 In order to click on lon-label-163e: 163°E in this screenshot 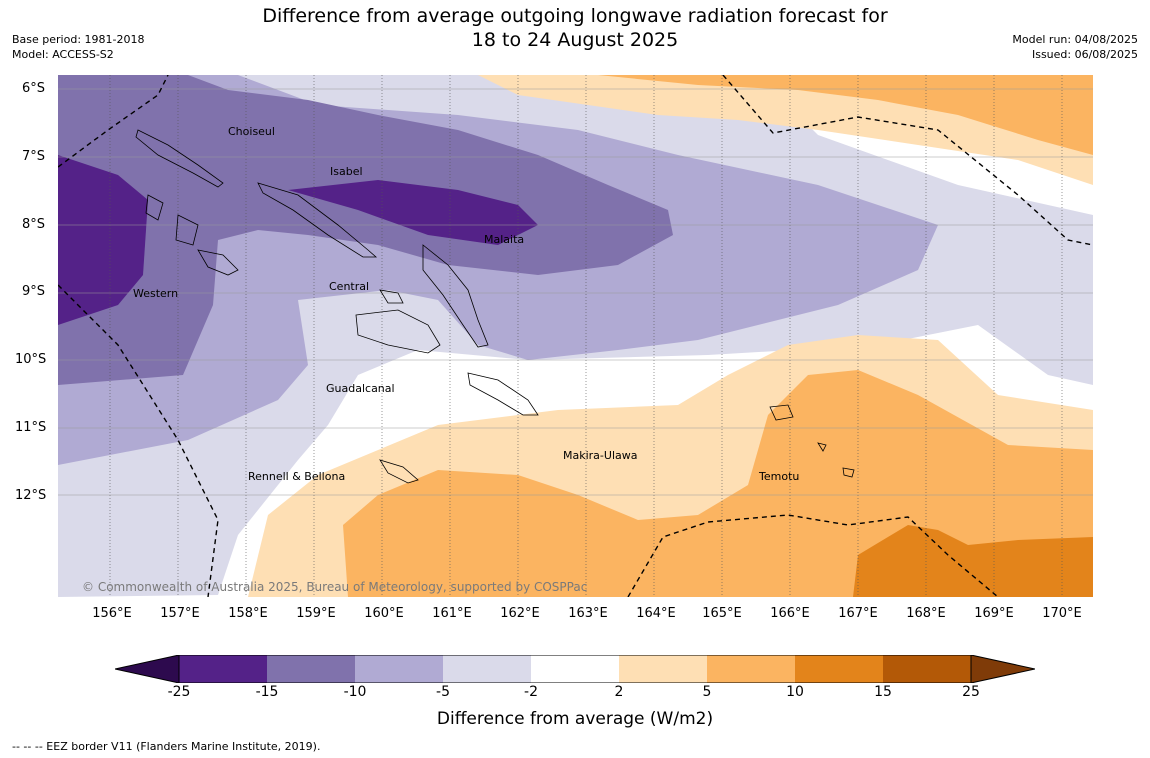, I will do `click(588, 613)`.